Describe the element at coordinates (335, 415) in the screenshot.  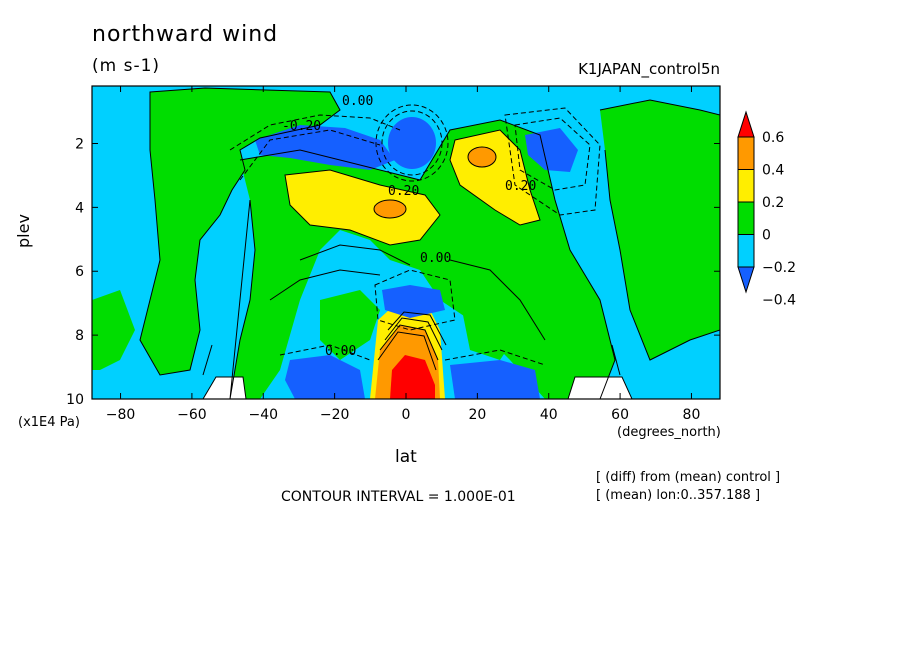
I see `x-tick-label: −20` at that location.